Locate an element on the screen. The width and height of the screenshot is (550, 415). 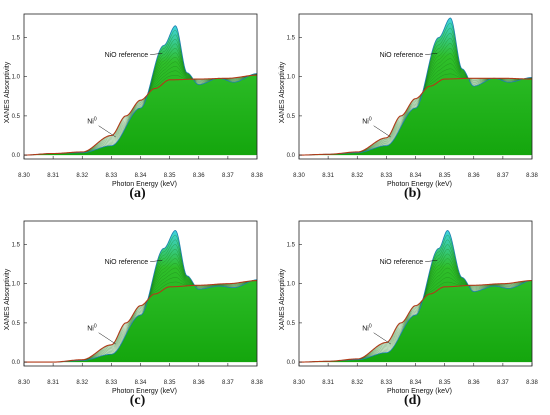
panel-label-a: (a) is located at coordinates (137, 193).